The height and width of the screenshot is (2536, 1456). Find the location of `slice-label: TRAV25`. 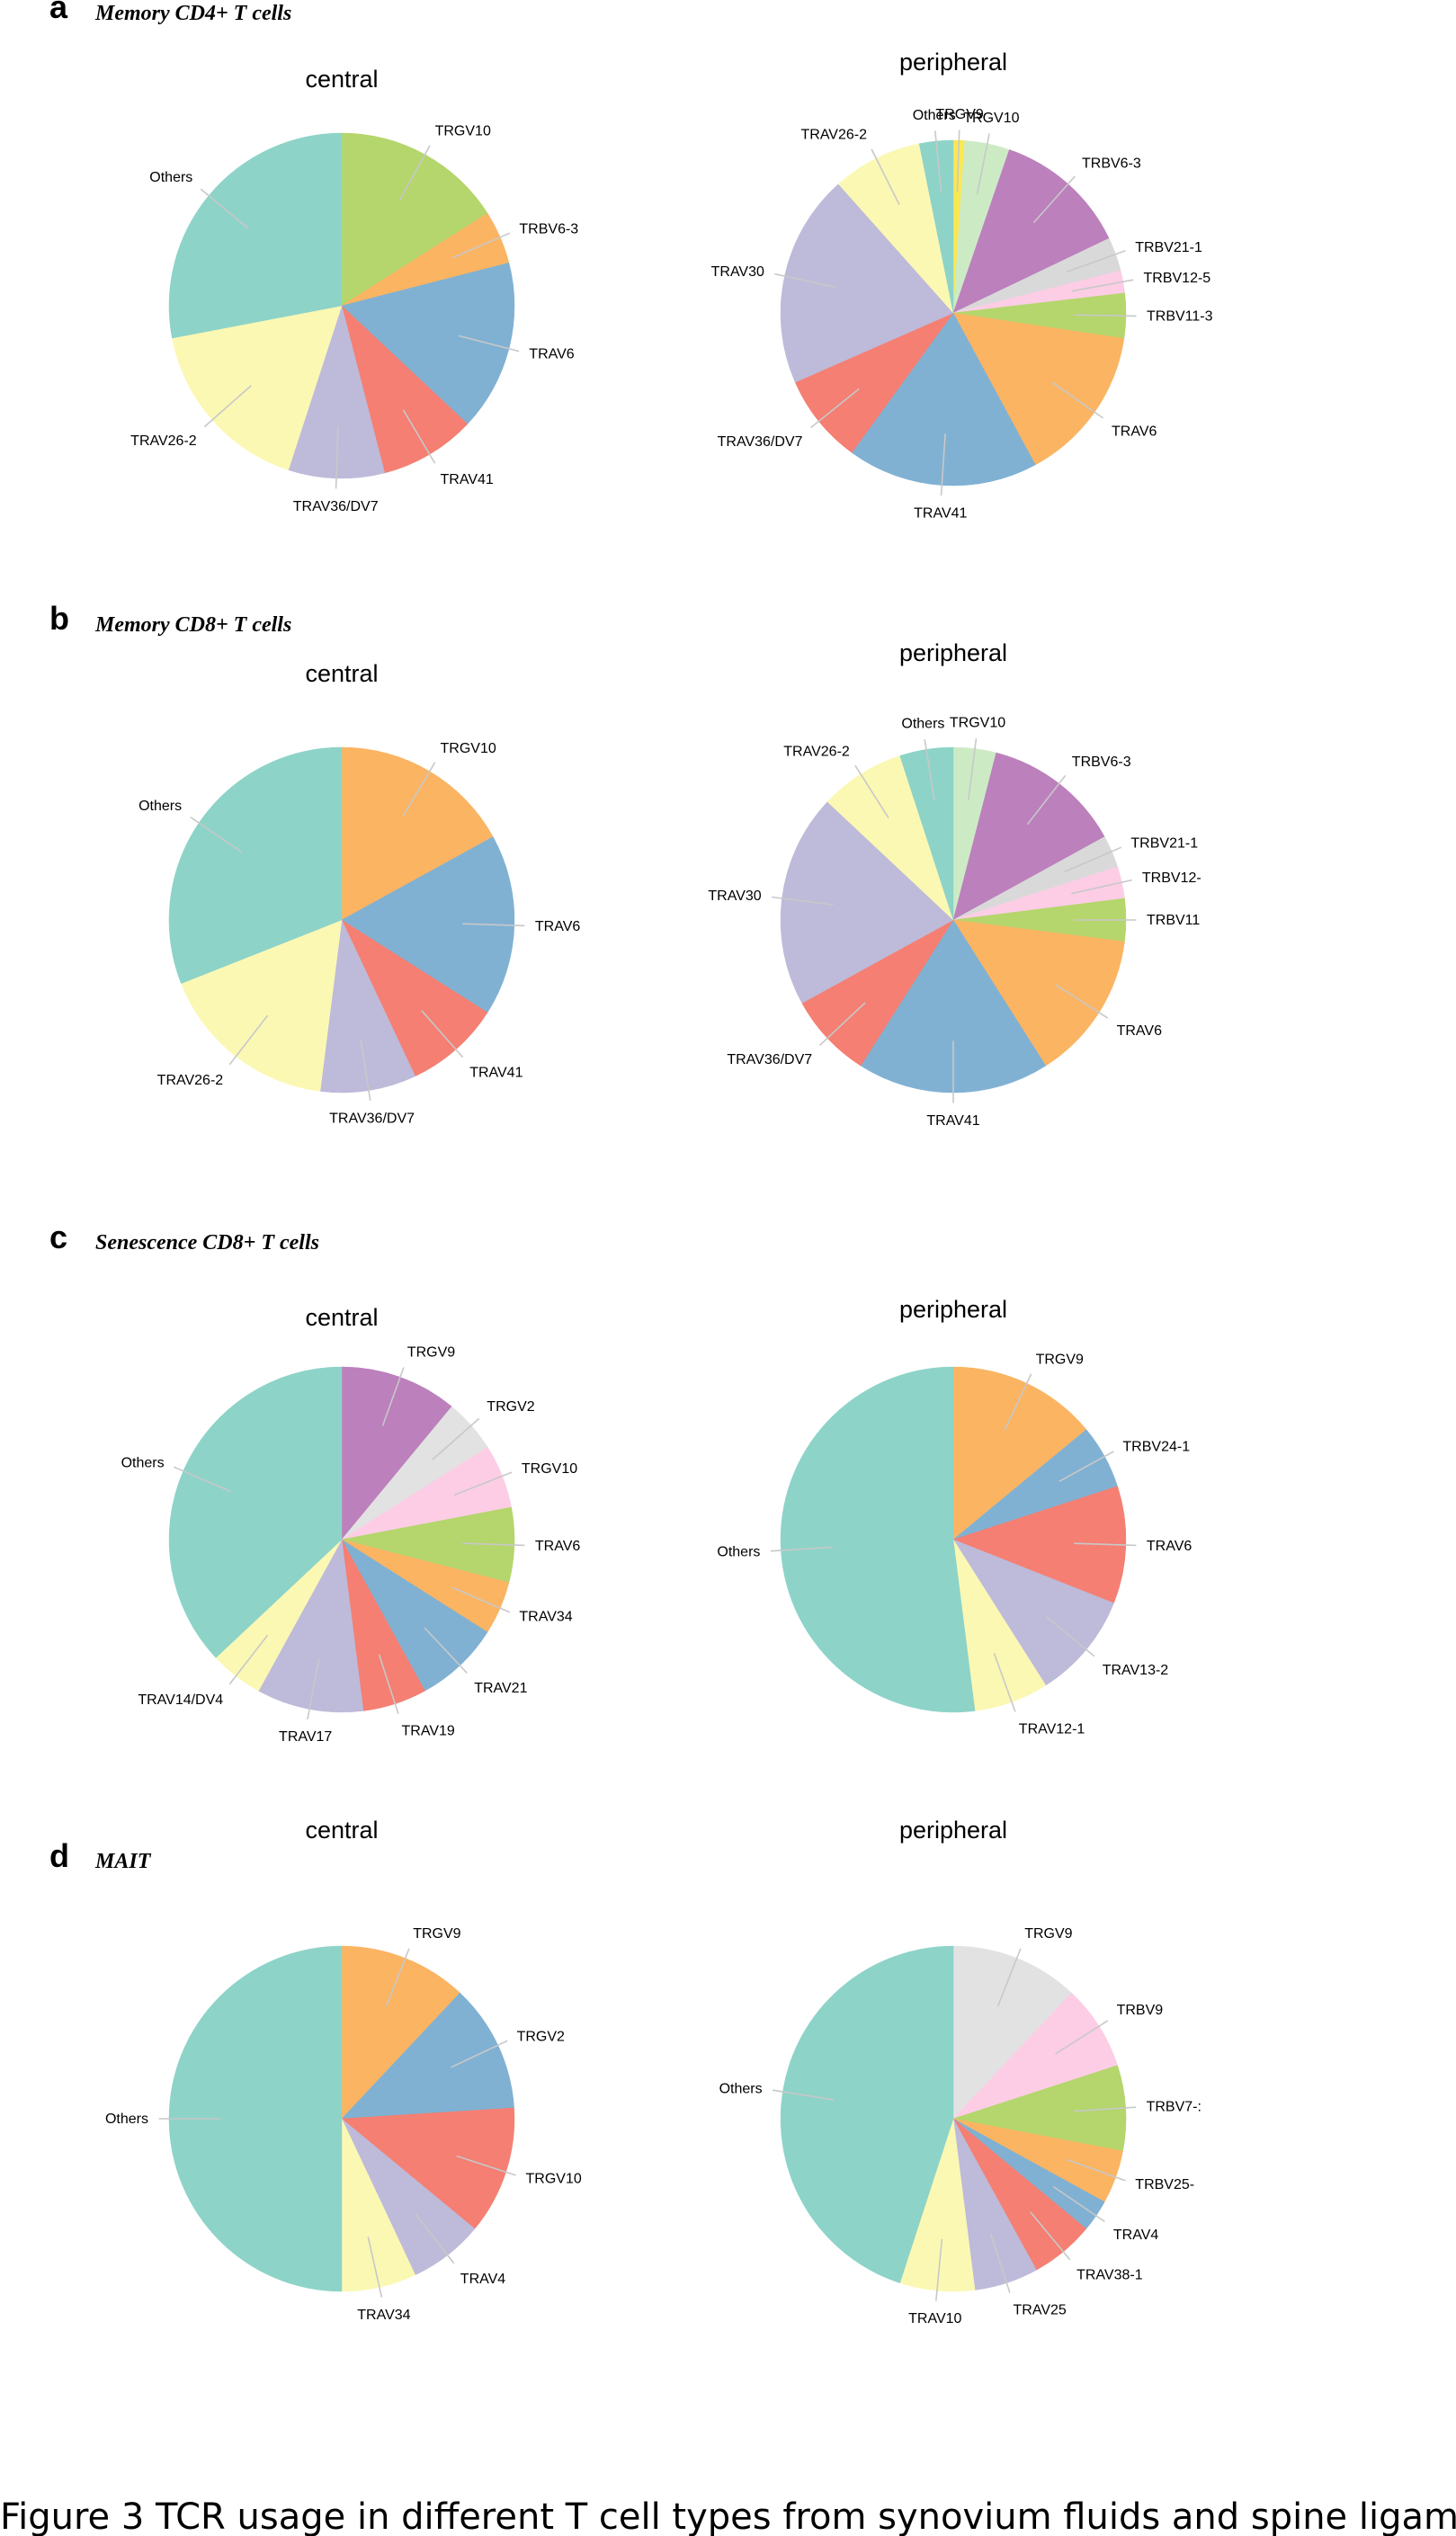

slice-label: TRAV25 is located at coordinates (1040, 2310).